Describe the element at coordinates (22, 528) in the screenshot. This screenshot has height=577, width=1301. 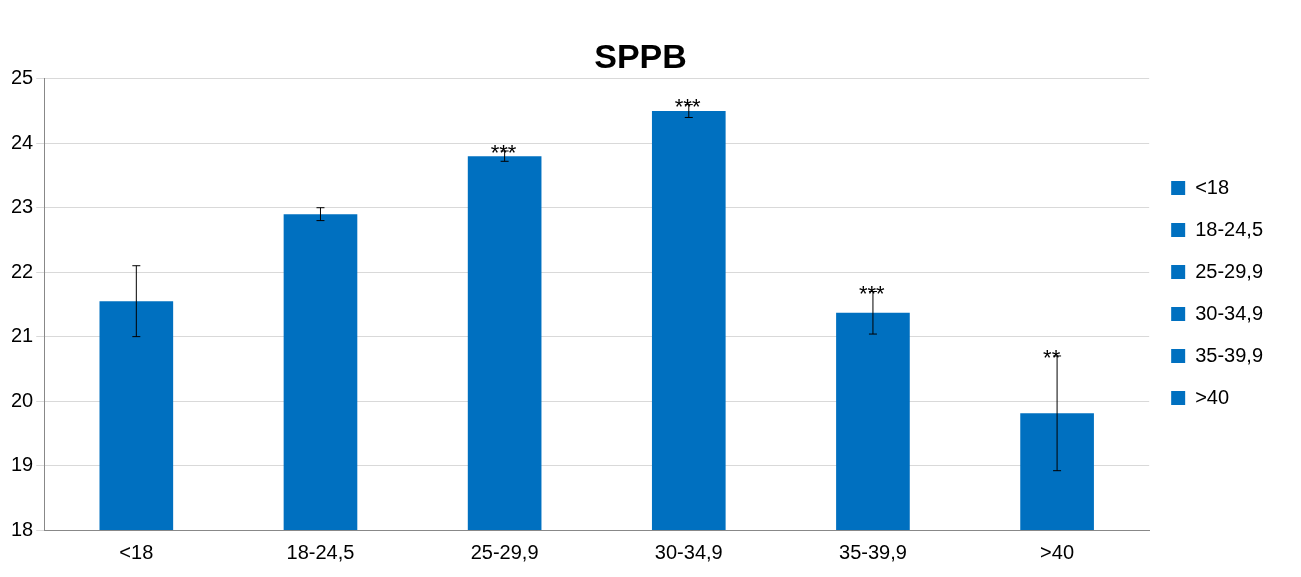
I see `y-tick-label: 18` at that location.